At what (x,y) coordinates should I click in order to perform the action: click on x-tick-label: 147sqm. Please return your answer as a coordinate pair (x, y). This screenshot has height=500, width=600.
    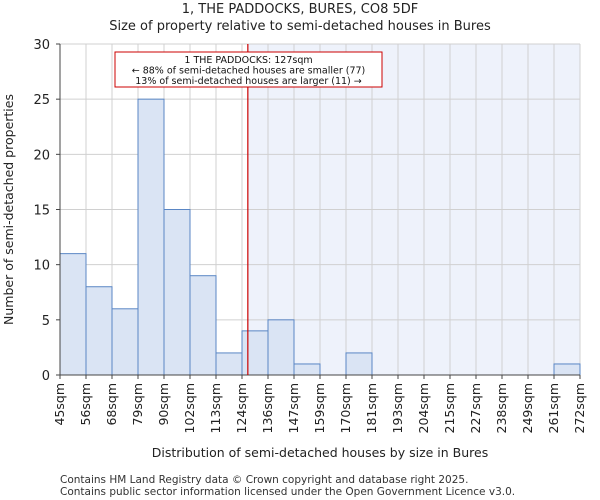
    Looking at the image, I should click on (293, 408).